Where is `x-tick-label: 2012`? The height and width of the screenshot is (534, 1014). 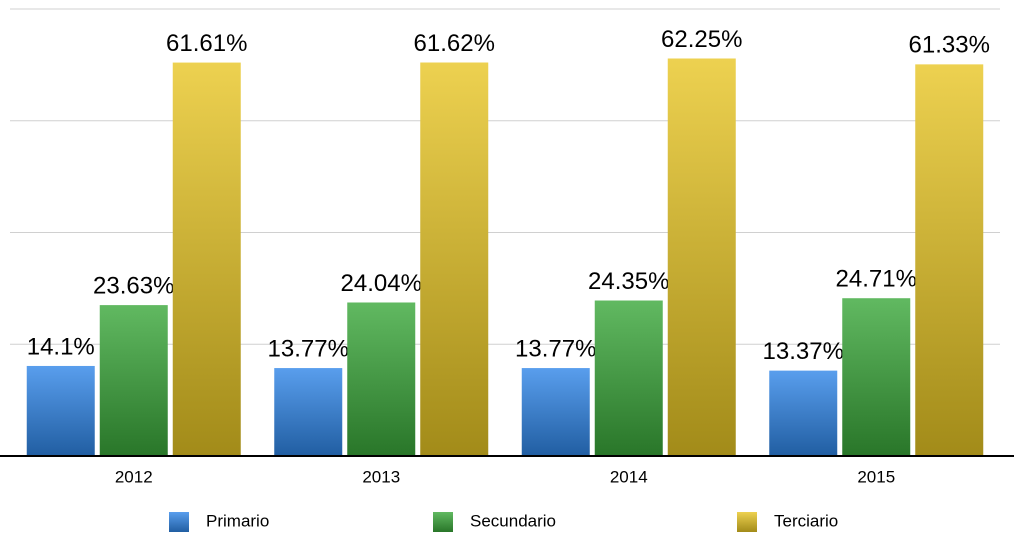 x-tick-label: 2012 is located at coordinates (134, 476).